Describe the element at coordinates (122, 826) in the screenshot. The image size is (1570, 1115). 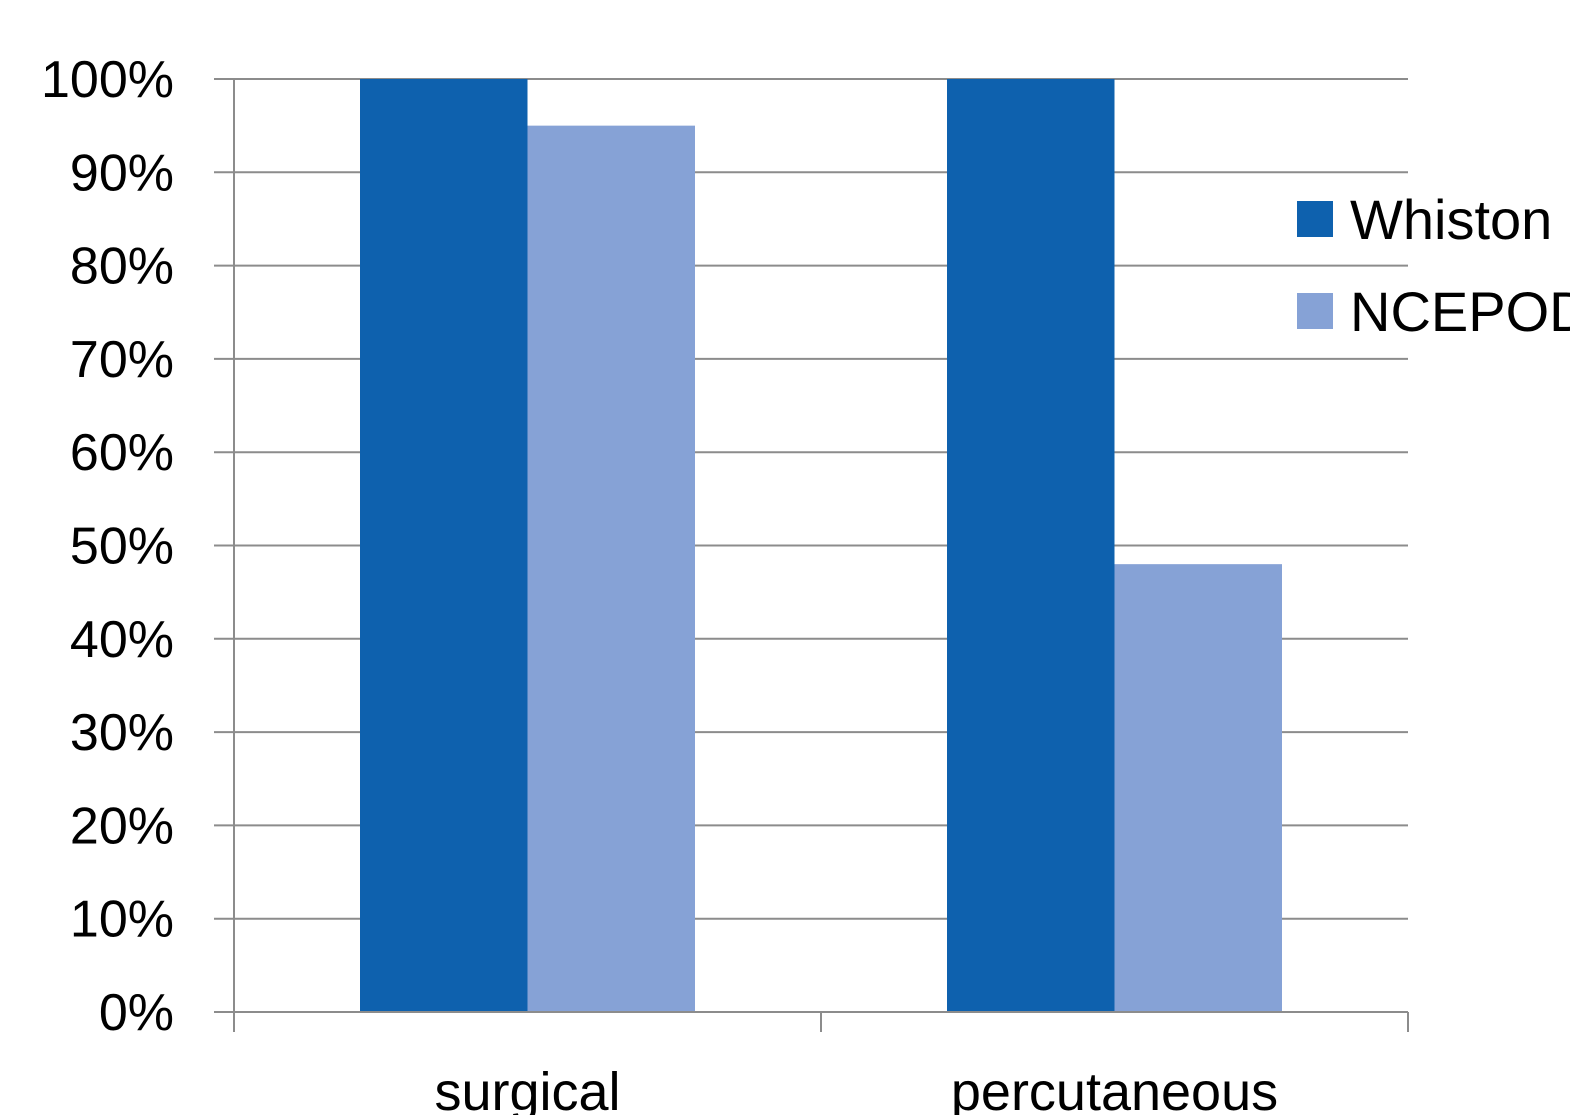
I see `y-tick-label: 20%` at that location.